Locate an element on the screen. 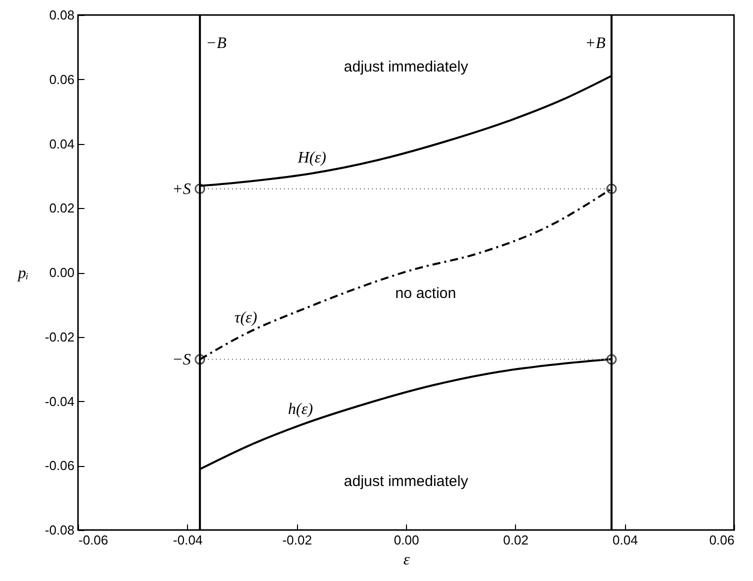  annotation: no action is located at coordinates (425, 293).